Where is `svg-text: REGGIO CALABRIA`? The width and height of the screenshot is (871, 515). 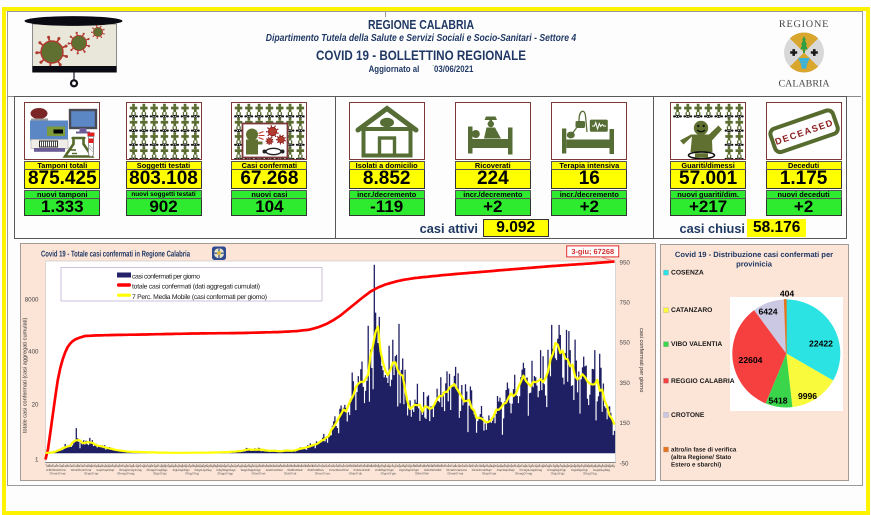
svg-text: REGGIO CALABRIA is located at coordinates (703, 381).